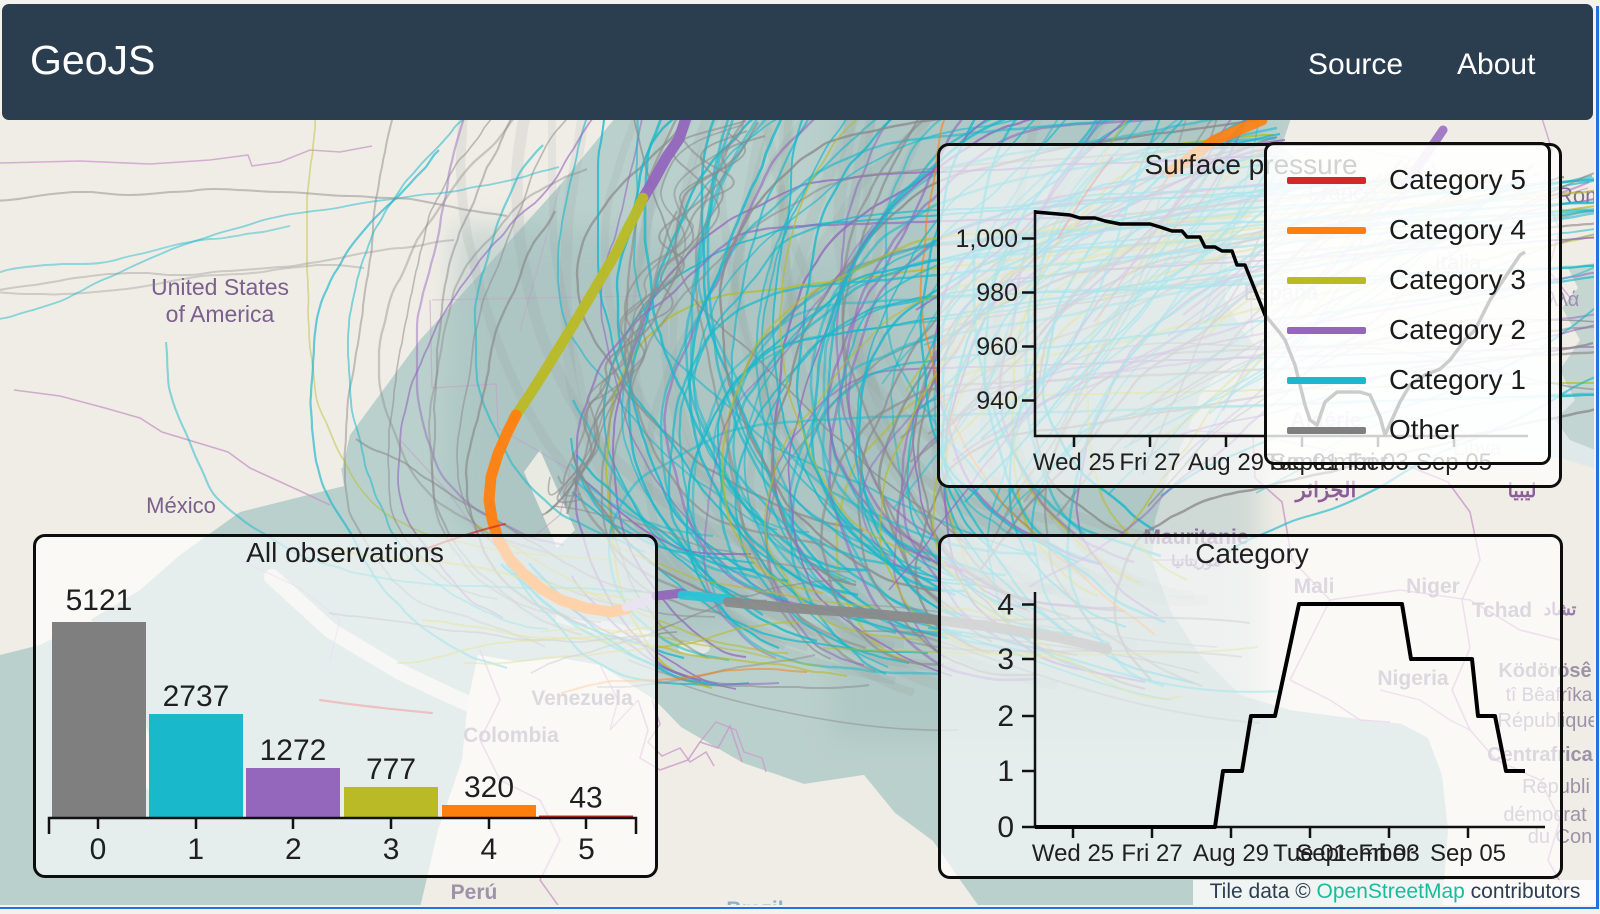  What do you see at coordinates (754, 901) in the screenshot?
I see `svg-text: Brazil` at bounding box center [754, 901].